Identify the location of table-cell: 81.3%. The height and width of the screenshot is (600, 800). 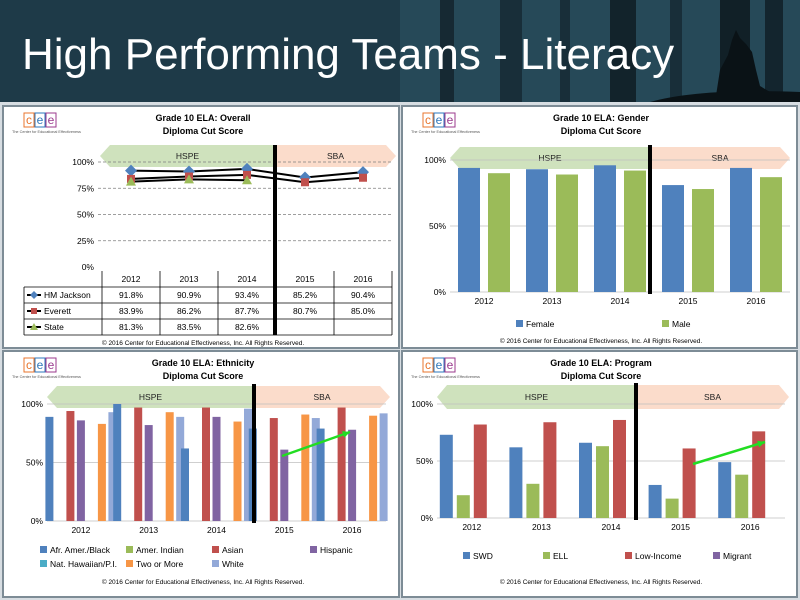
(131, 327).